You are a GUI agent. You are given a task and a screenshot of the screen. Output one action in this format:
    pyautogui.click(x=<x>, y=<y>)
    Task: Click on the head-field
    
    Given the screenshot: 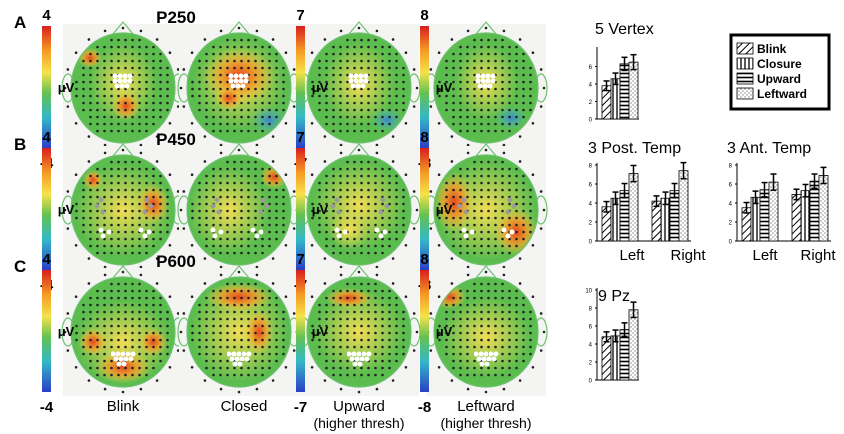 What is the action you would take?
    pyautogui.click(x=123, y=342)
    